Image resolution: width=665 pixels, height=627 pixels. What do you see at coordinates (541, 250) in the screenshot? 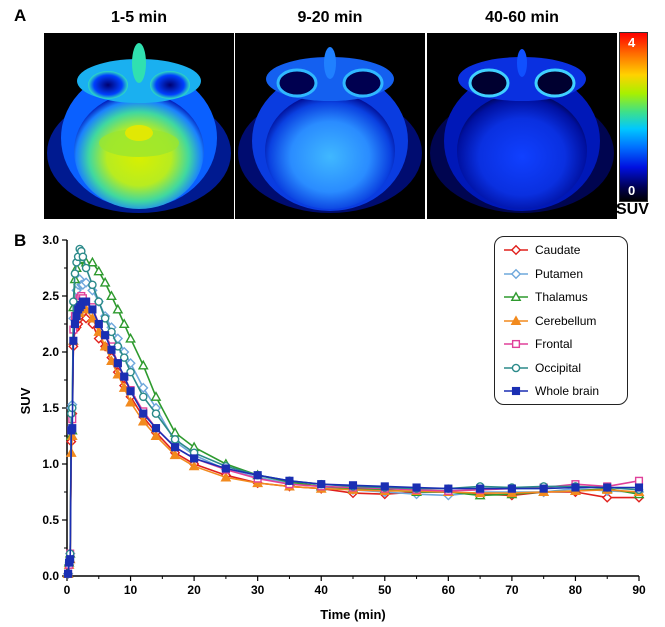
I see `legend-item: Caudate` at bounding box center [541, 250].